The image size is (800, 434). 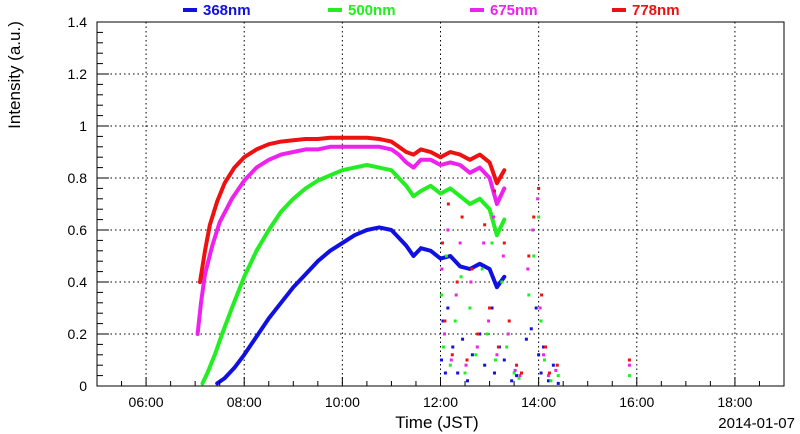 I want to click on x-tick-label: 12:00, so click(x=440, y=402).